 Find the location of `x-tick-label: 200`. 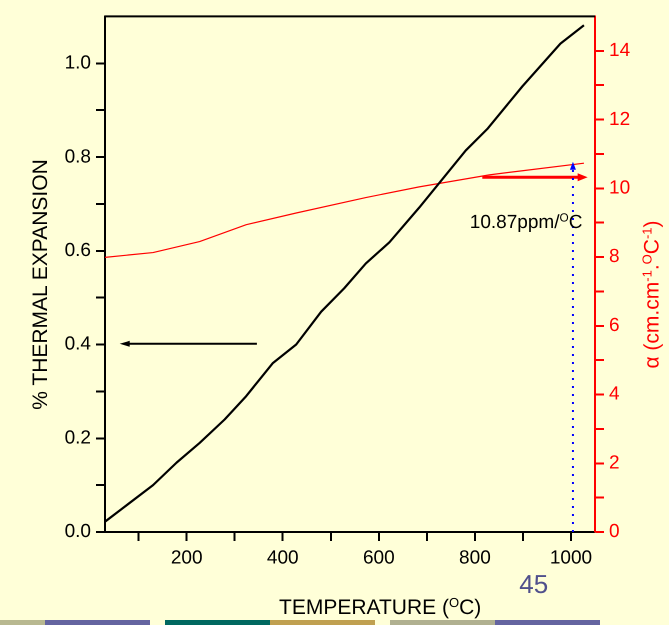

x-tick-label: 200 is located at coordinates (186, 558).